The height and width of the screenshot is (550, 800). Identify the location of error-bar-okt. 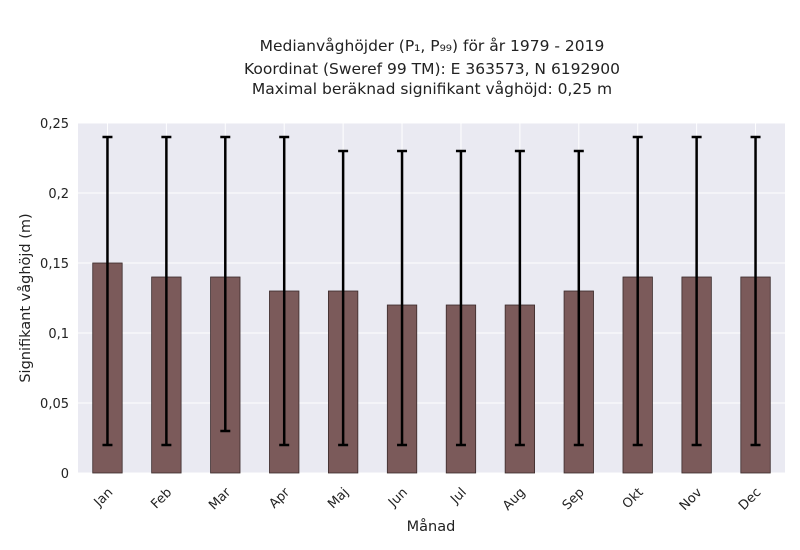
(637, 291).